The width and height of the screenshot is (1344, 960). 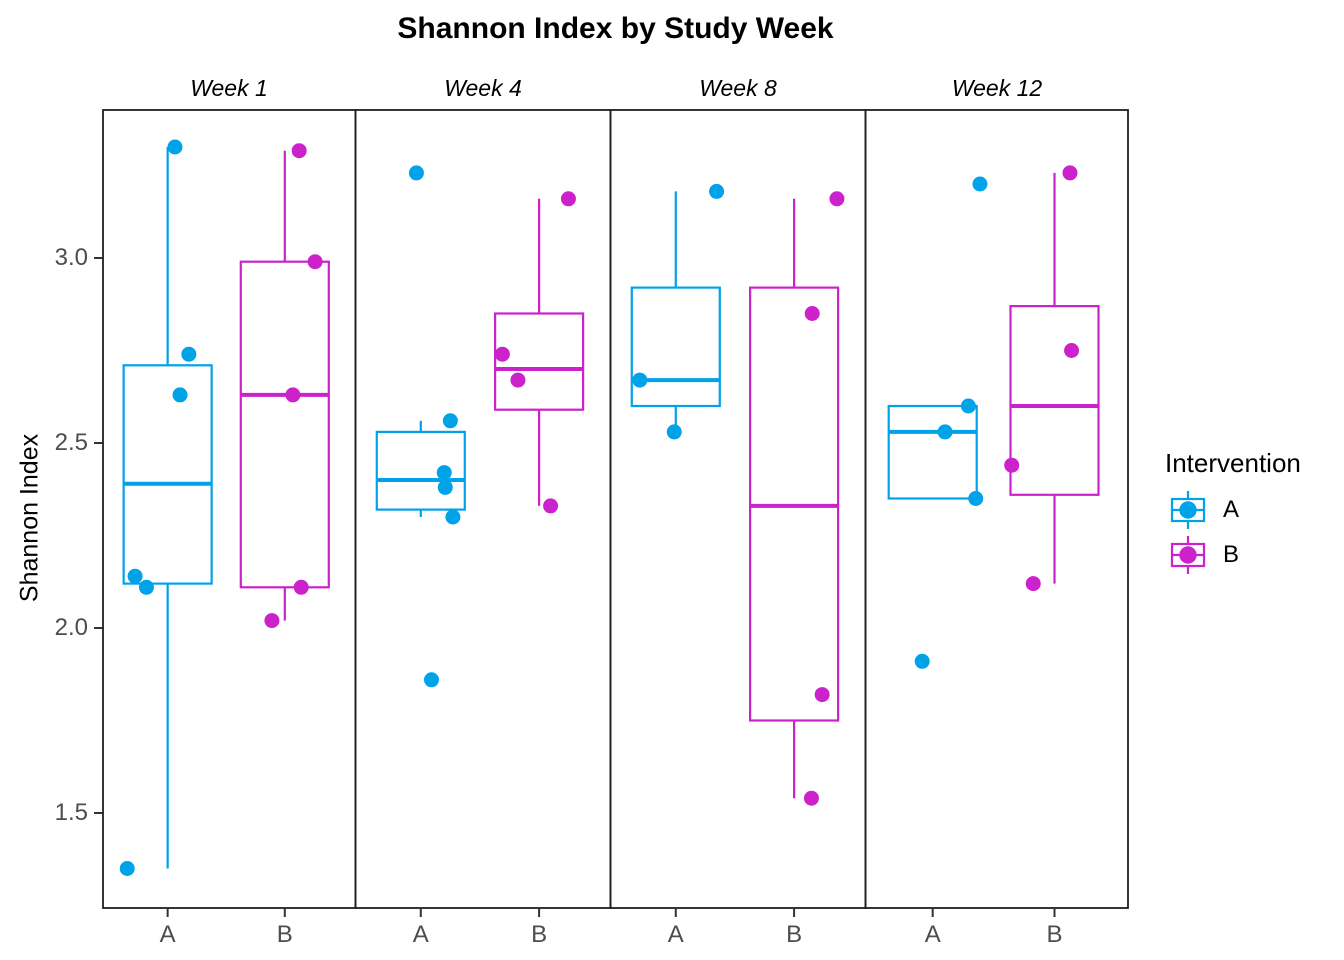 What do you see at coordinates (1231, 509) in the screenshot?
I see `legend-label-a: A` at bounding box center [1231, 509].